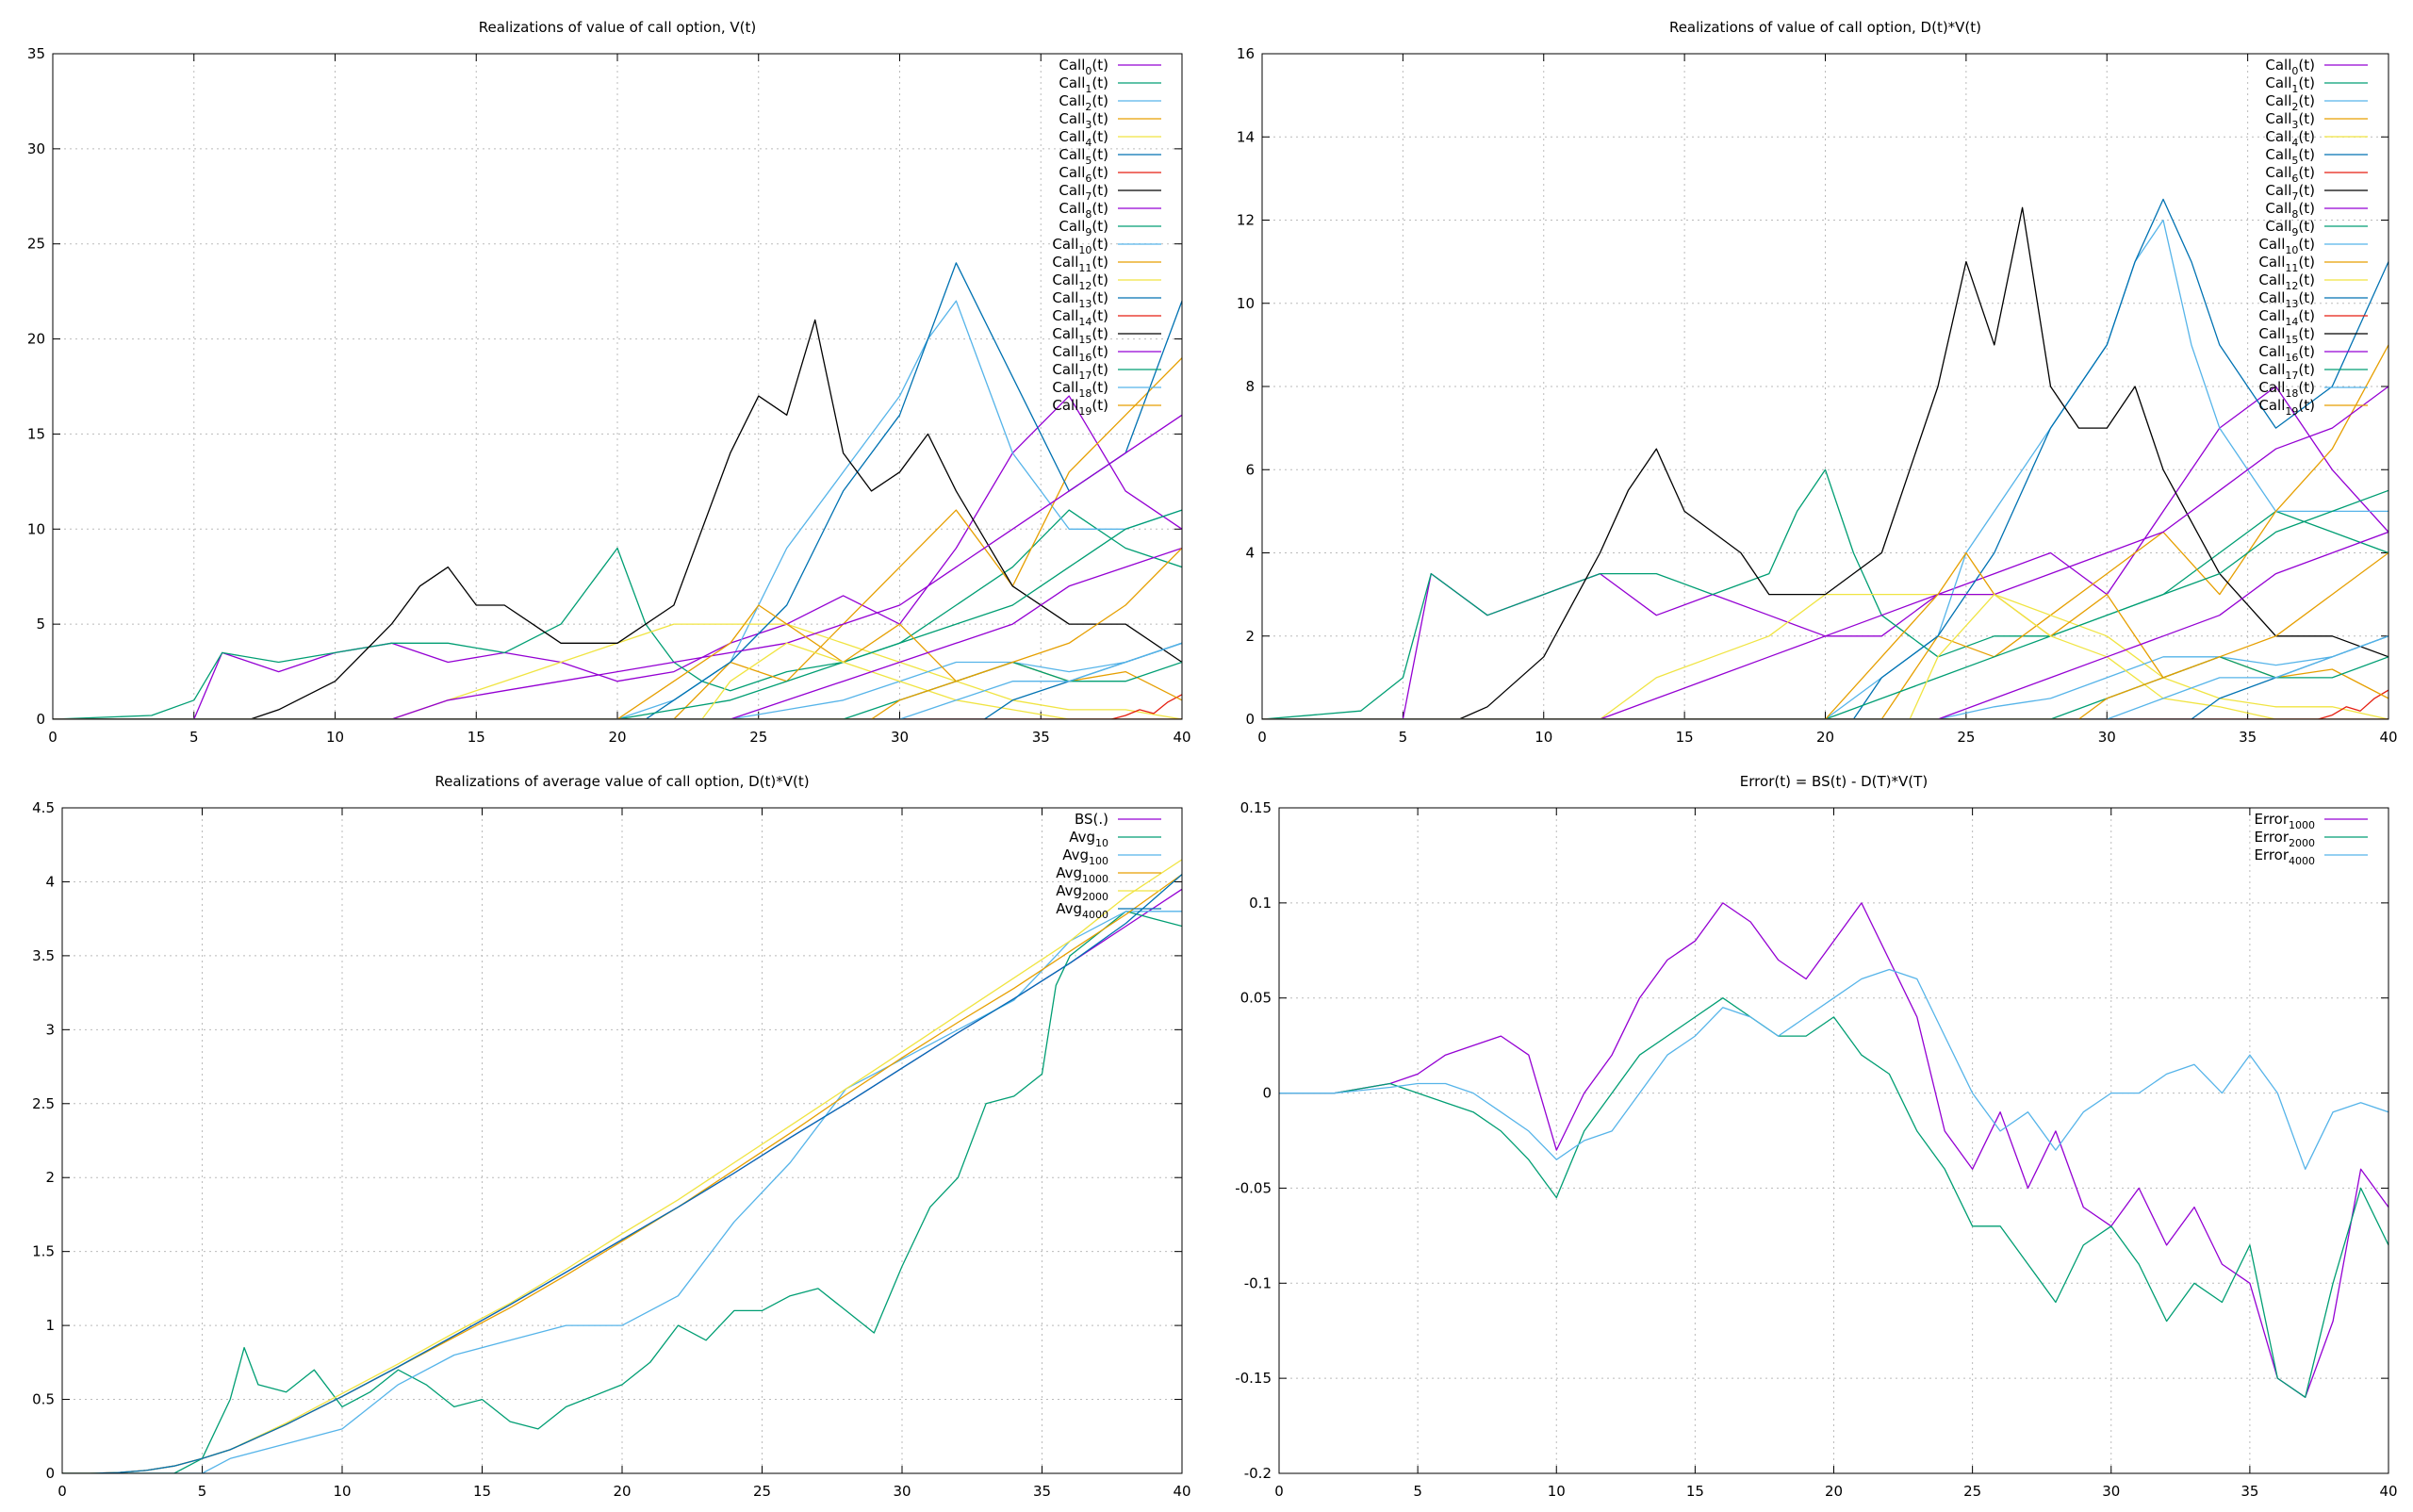 Image resolution: width=2413 pixels, height=1512 pixels. What do you see at coordinates (50, 1325) in the screenshot?
I see `y-tick-label: 1` at bounding box center [50, 1325].